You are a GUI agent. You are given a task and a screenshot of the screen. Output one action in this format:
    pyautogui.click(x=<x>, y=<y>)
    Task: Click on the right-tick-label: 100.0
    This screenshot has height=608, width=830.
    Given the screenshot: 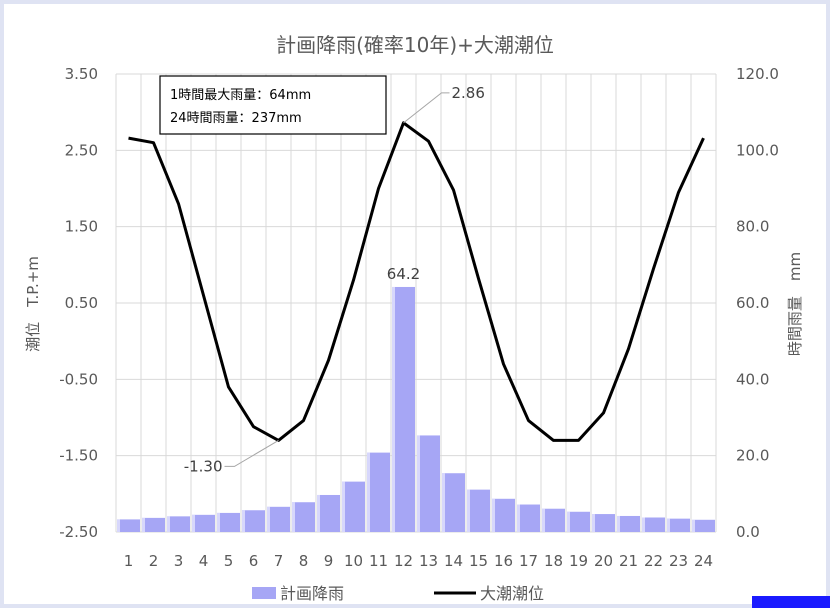 What is the action you would take?
    pyautogui.click(x=757, y=150)
    